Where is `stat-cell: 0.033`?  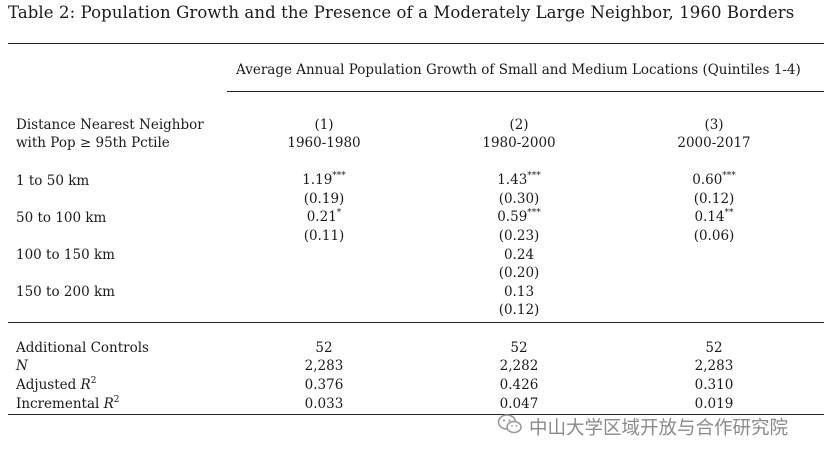 stat-cell: 0.033 is located at coordinates (324, 404).